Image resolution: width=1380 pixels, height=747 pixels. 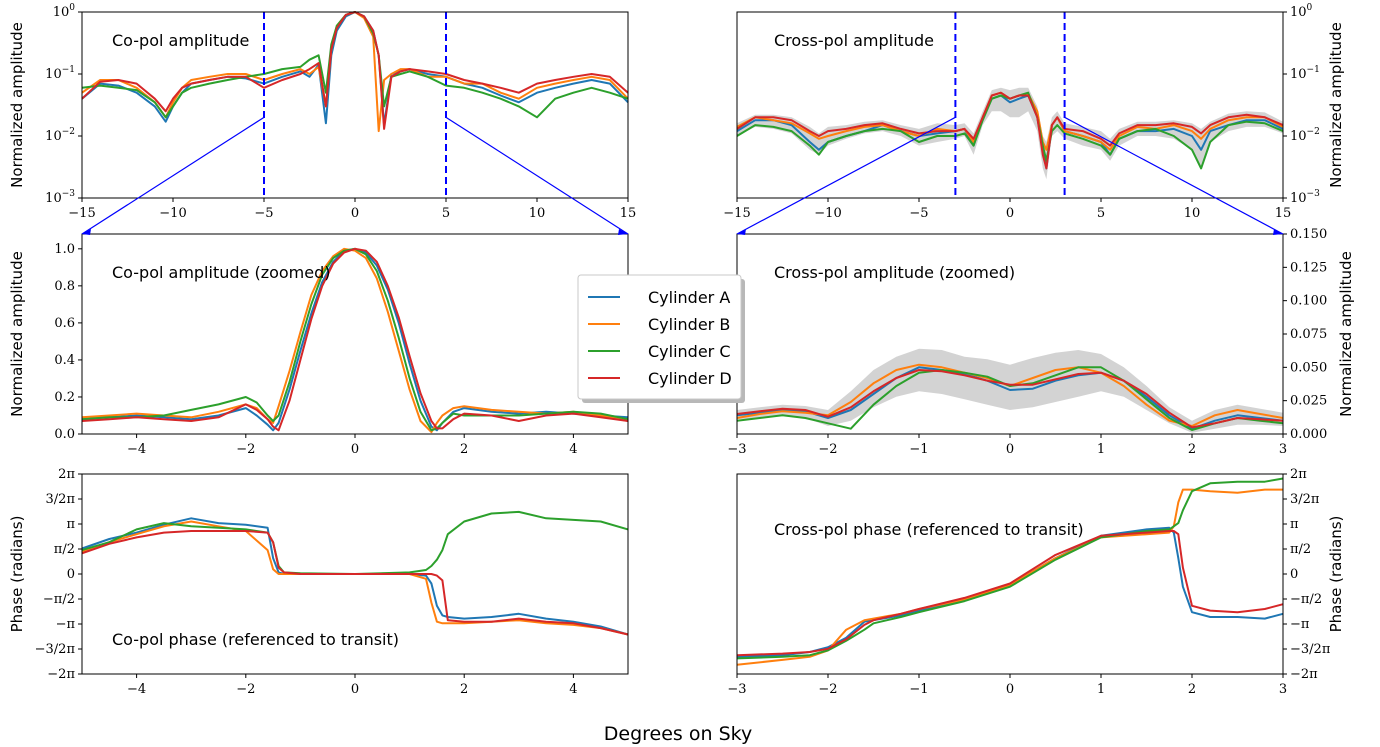 What do you see at coordinates (64, 323) in the screenshot?
I see `y-tick-label: 0.6` at bounding box center [64, 323].